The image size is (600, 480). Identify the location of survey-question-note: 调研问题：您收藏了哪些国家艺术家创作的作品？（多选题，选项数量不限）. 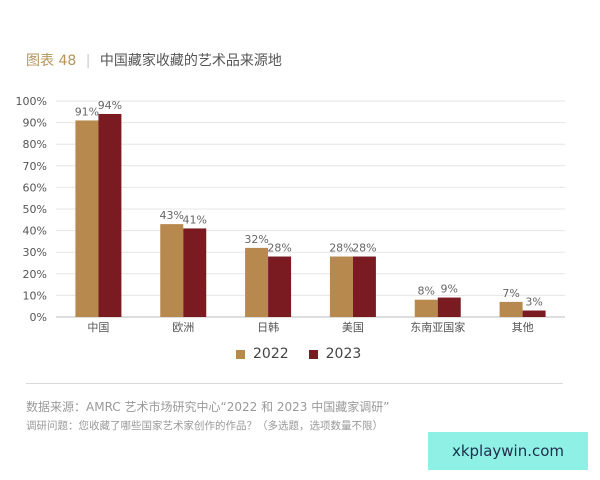
(204, 426).